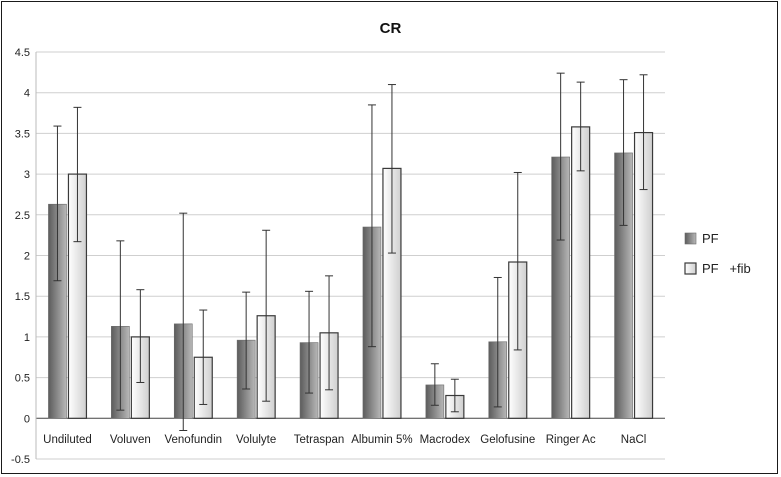 This screenshot has height=477, width=781. I want to click on category-label: NaCl, so click(634, 440).